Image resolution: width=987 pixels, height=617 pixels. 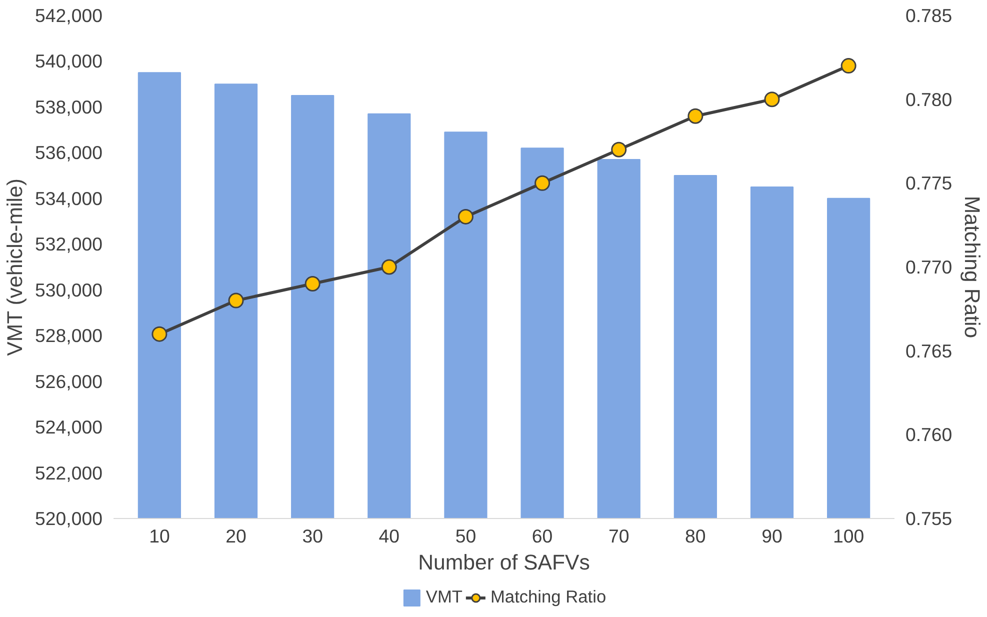 What do you see at coordinates (929, 99) in the screenshot?
I see `y2-tick-label: 0.780` at bounding box center [929, 99].